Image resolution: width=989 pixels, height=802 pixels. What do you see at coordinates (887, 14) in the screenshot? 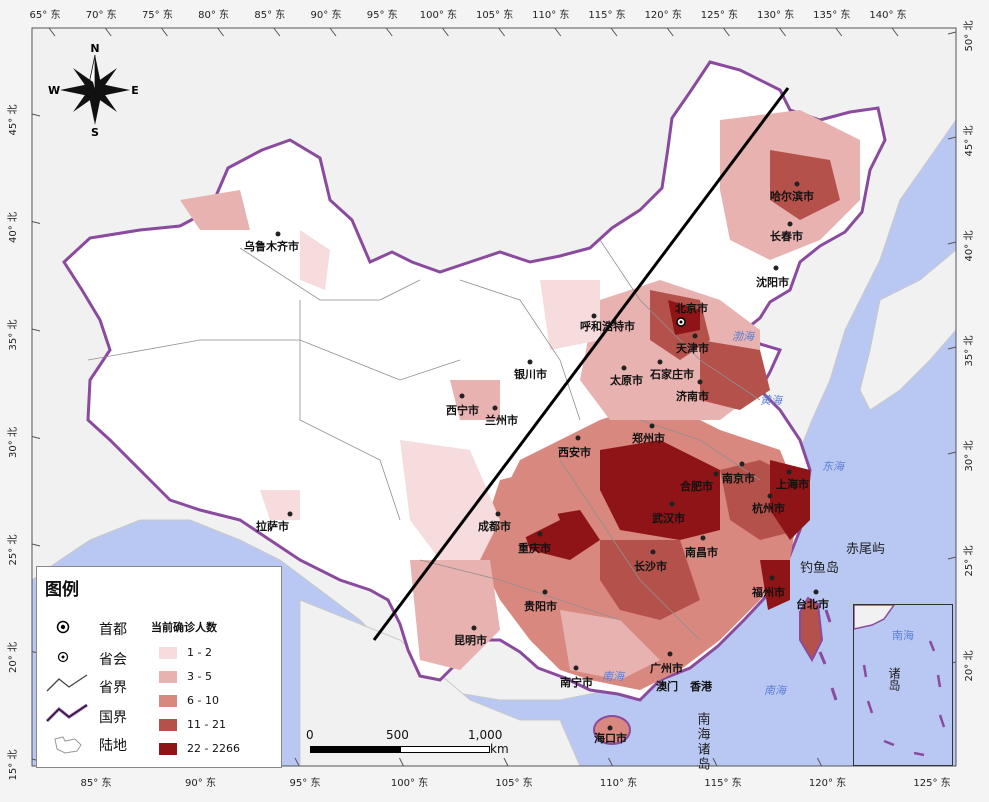
I see `top-tick-15: 140° 东` at bounding box center [887, 14].